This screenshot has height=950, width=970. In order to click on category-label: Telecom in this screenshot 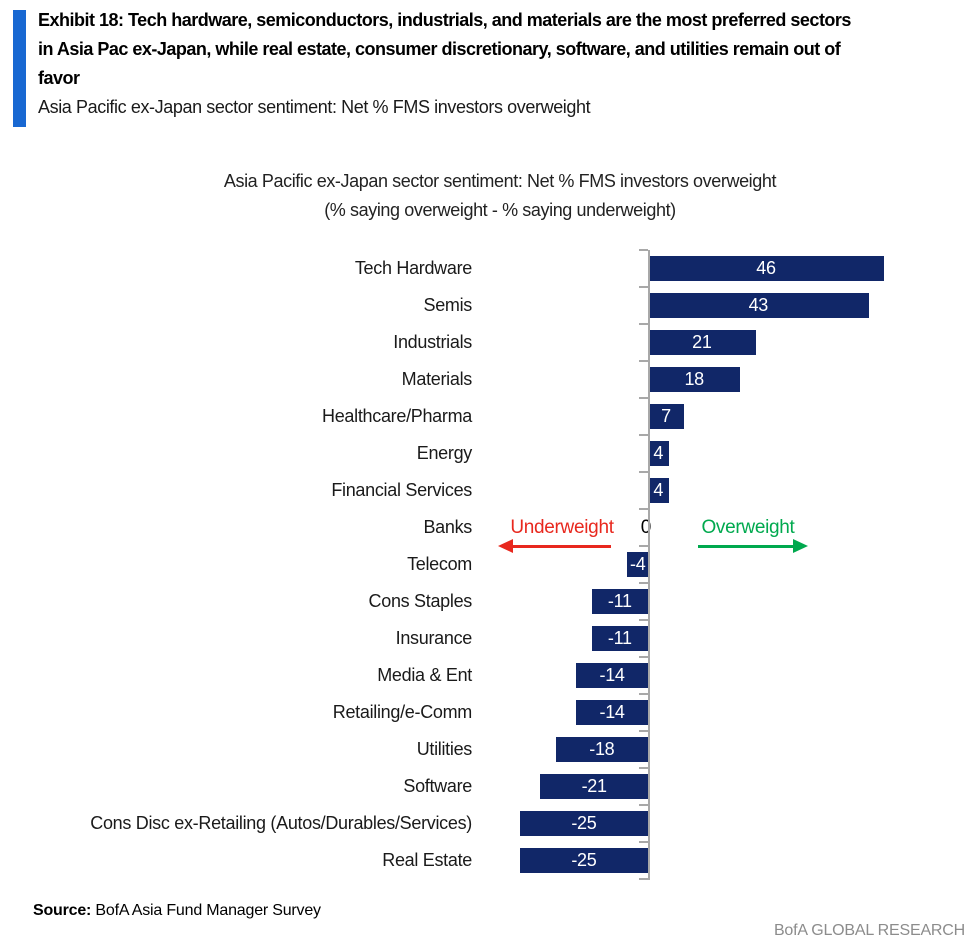, I will do `click(439, 564)`.